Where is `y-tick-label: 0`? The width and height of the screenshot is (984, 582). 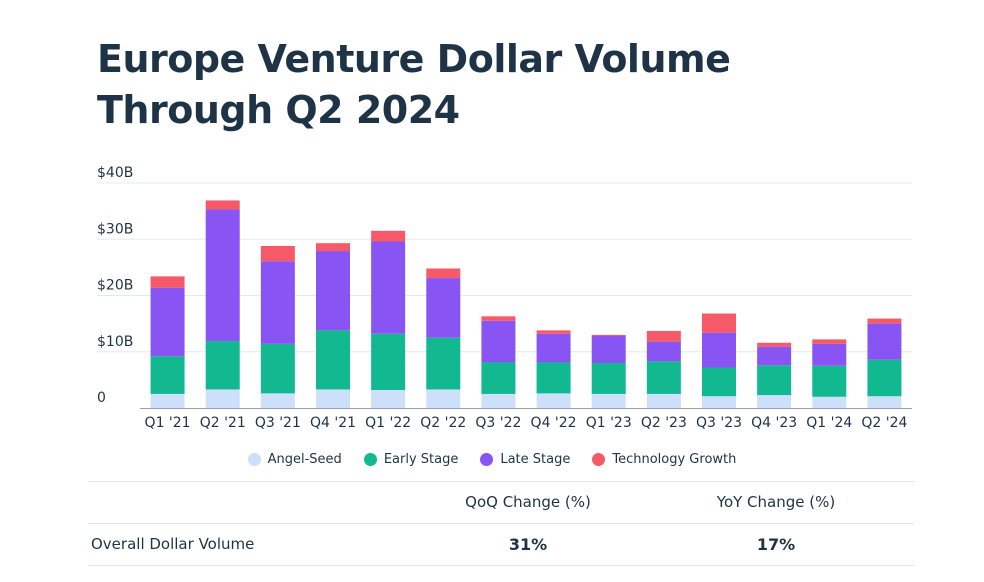
y-tick-label: 0 is located at coordinates (101, 398).